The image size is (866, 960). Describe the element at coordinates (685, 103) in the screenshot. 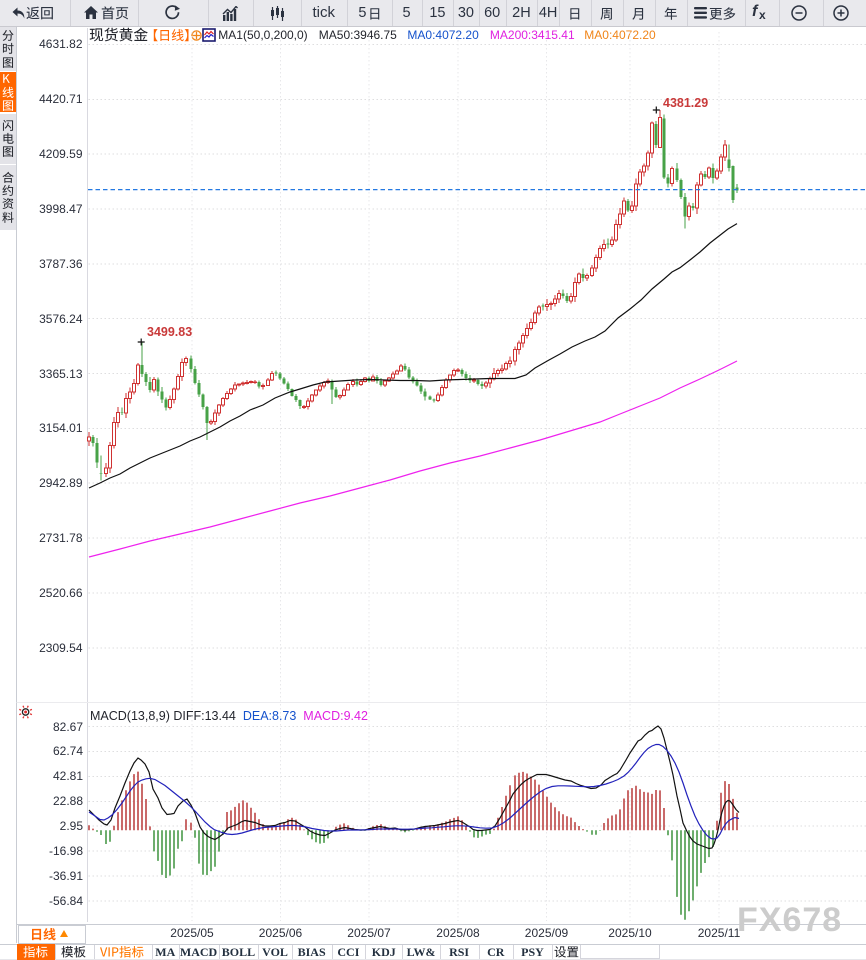

I see `svg-text: 4381.29` at that location.